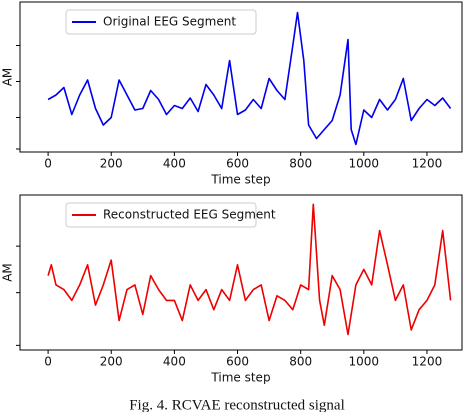 This screenshot has height=416, width=474. Describe the element at coordinates (189, 215) in the screenshot. I see `legend-label: Reconstructed EEG Segment` at that location.